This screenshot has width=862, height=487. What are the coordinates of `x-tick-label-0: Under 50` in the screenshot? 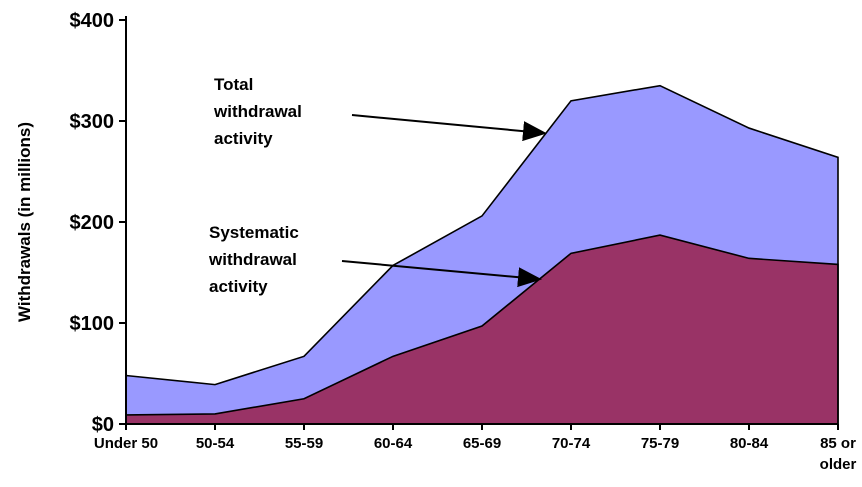 It's located at (126, 443).